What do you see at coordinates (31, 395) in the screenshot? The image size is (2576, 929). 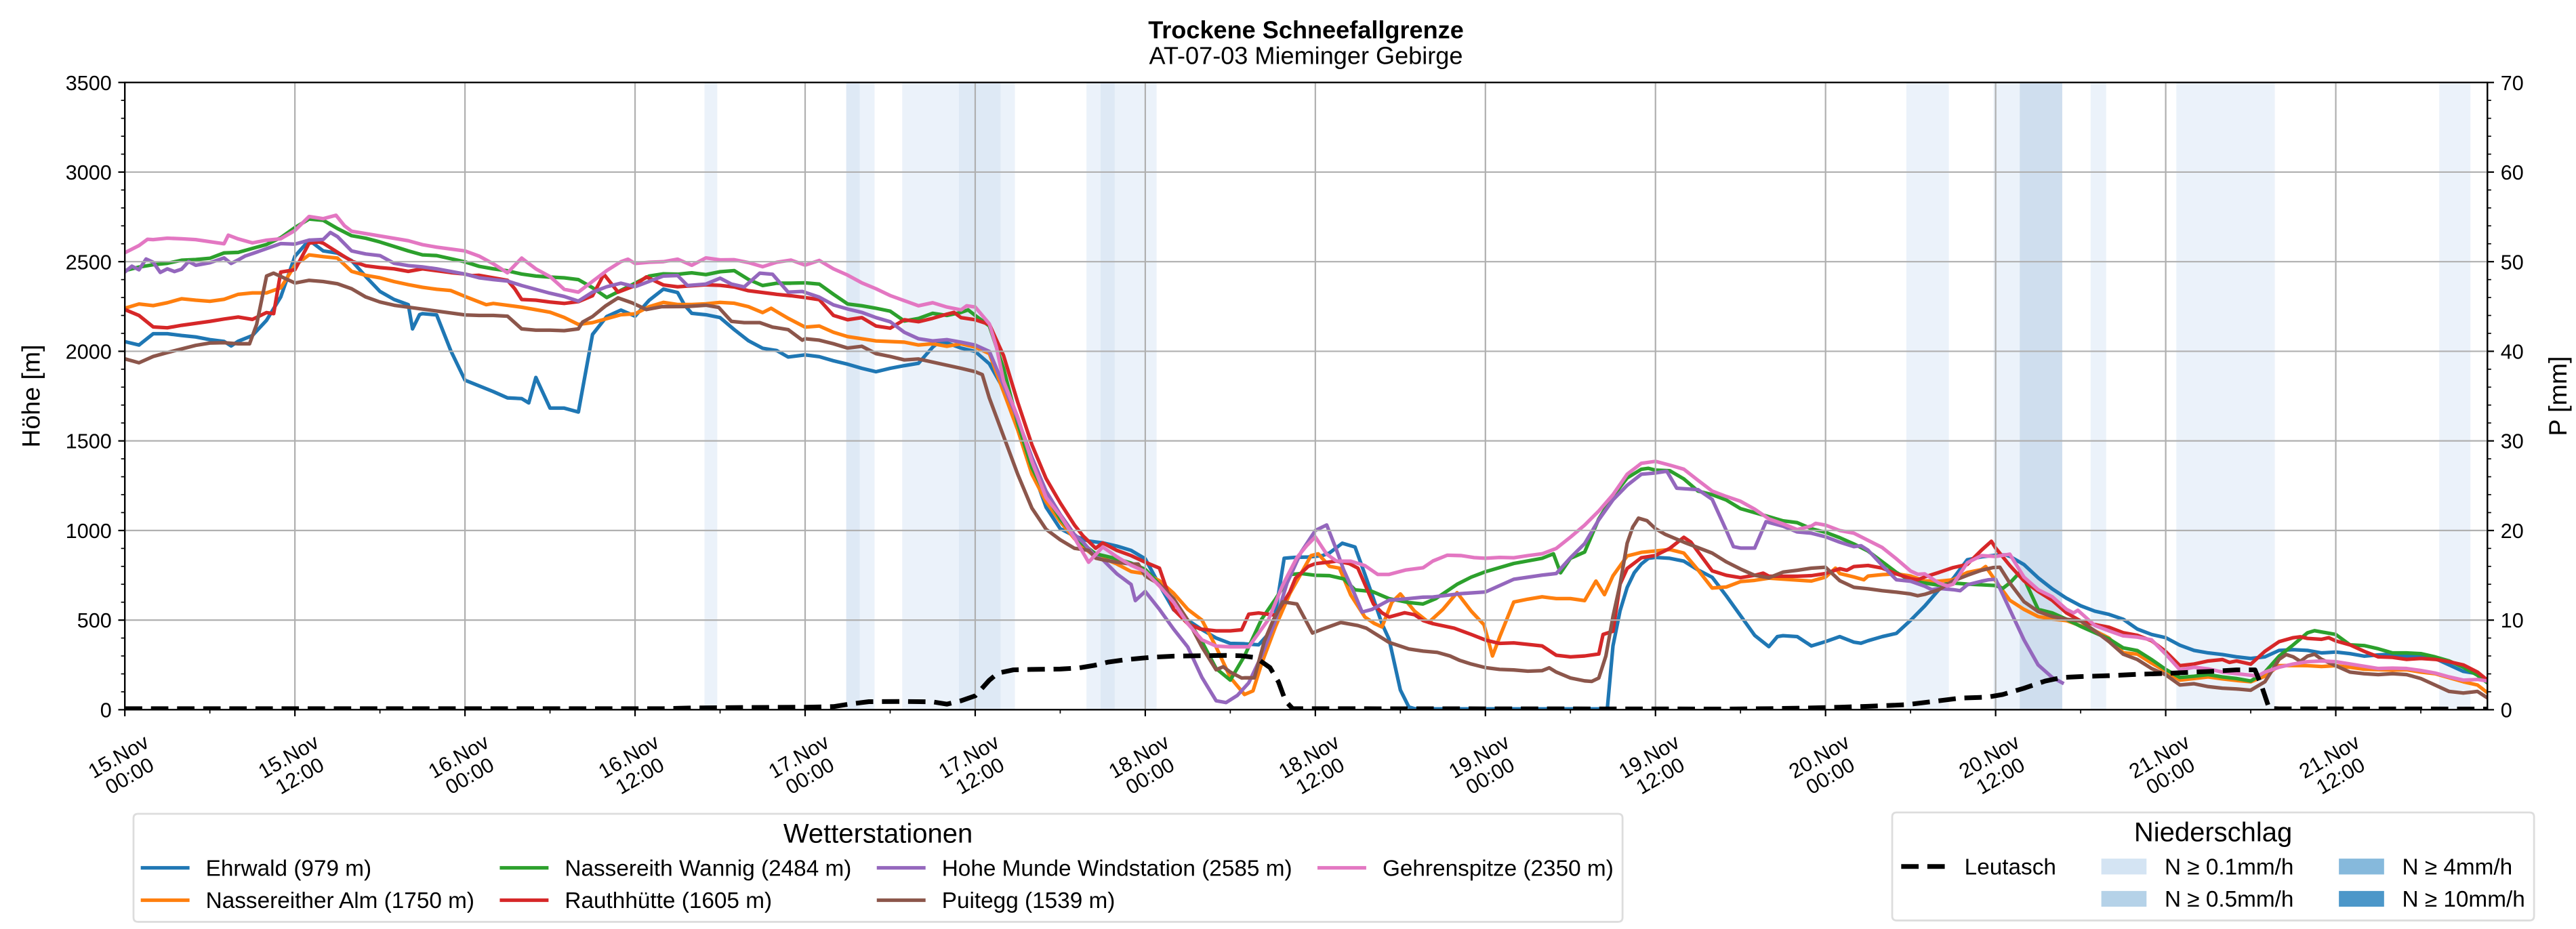 I see `svg-text: Höhe [m]` at bounding box center [31, 395].